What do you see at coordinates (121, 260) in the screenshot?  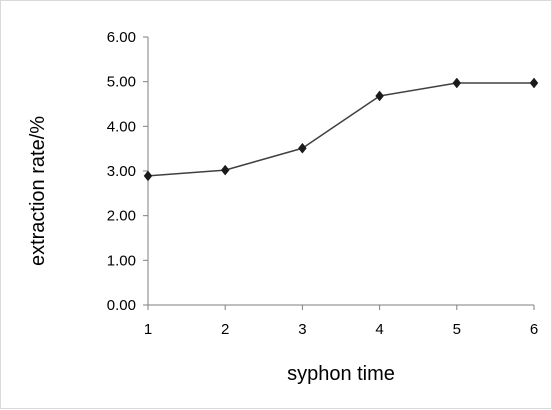 I see `y-tick-label: 1.00` at bounding box center [121, 260].